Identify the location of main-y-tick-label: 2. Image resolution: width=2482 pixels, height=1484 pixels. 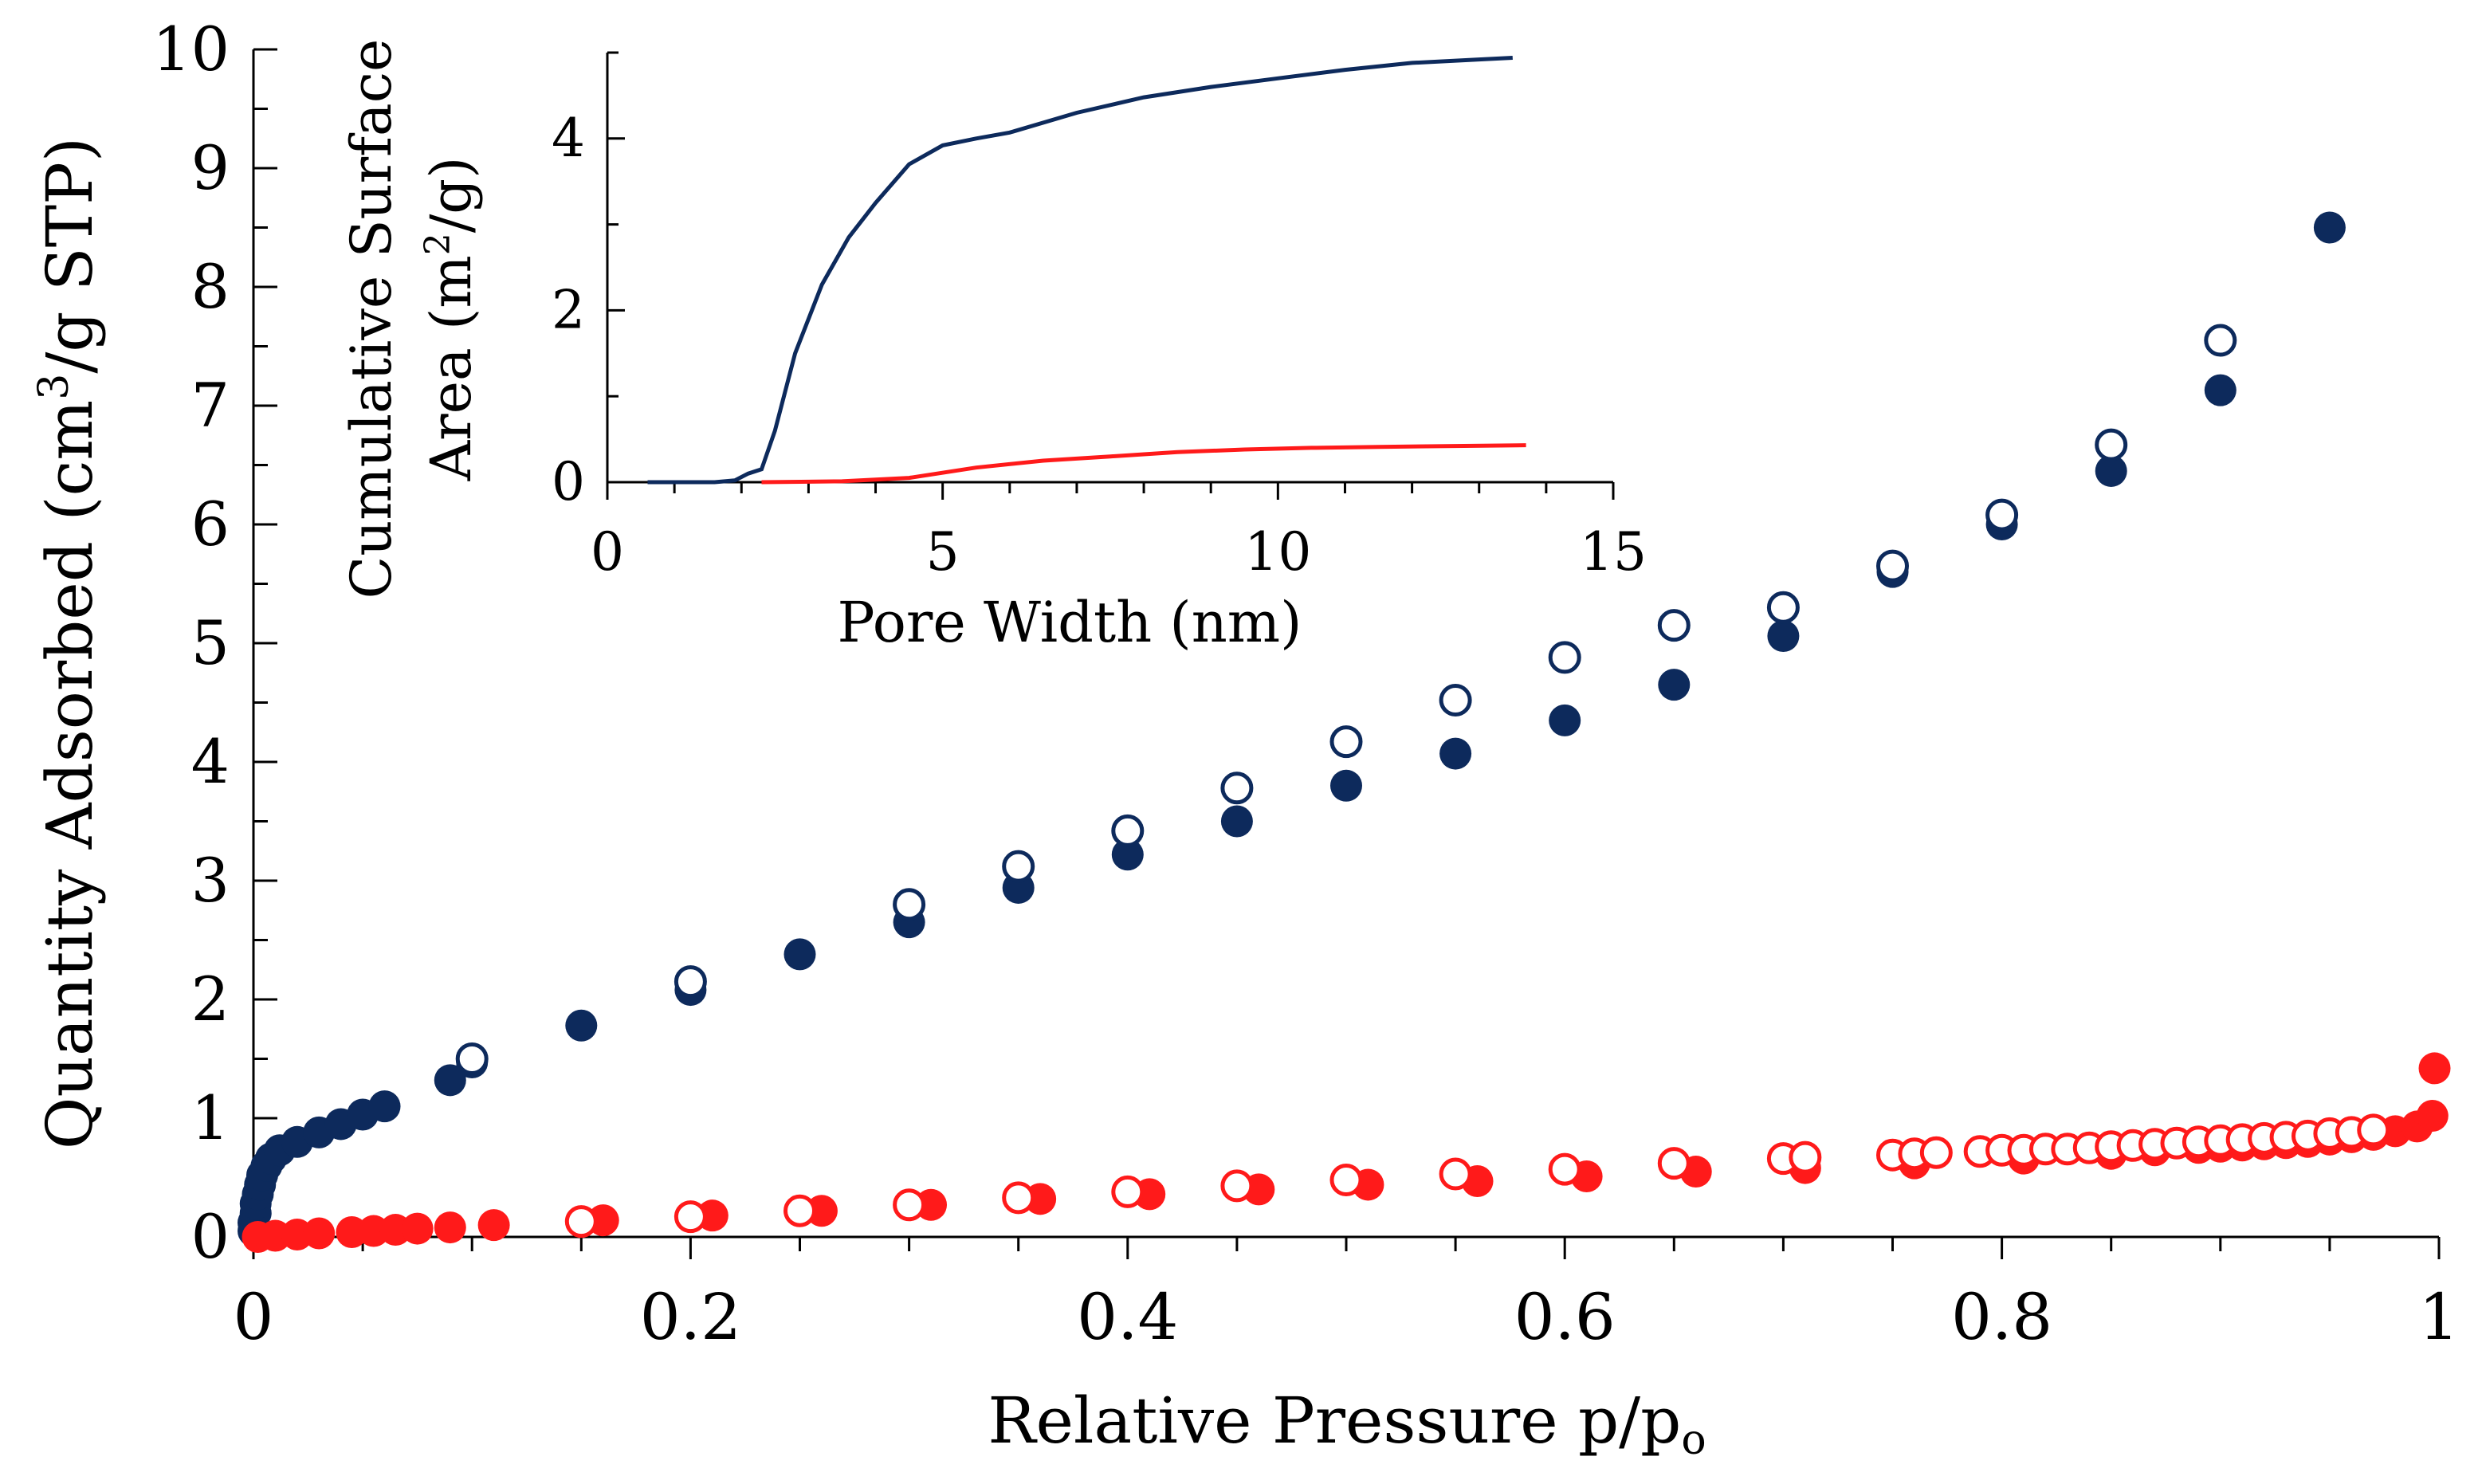
(210, 999).